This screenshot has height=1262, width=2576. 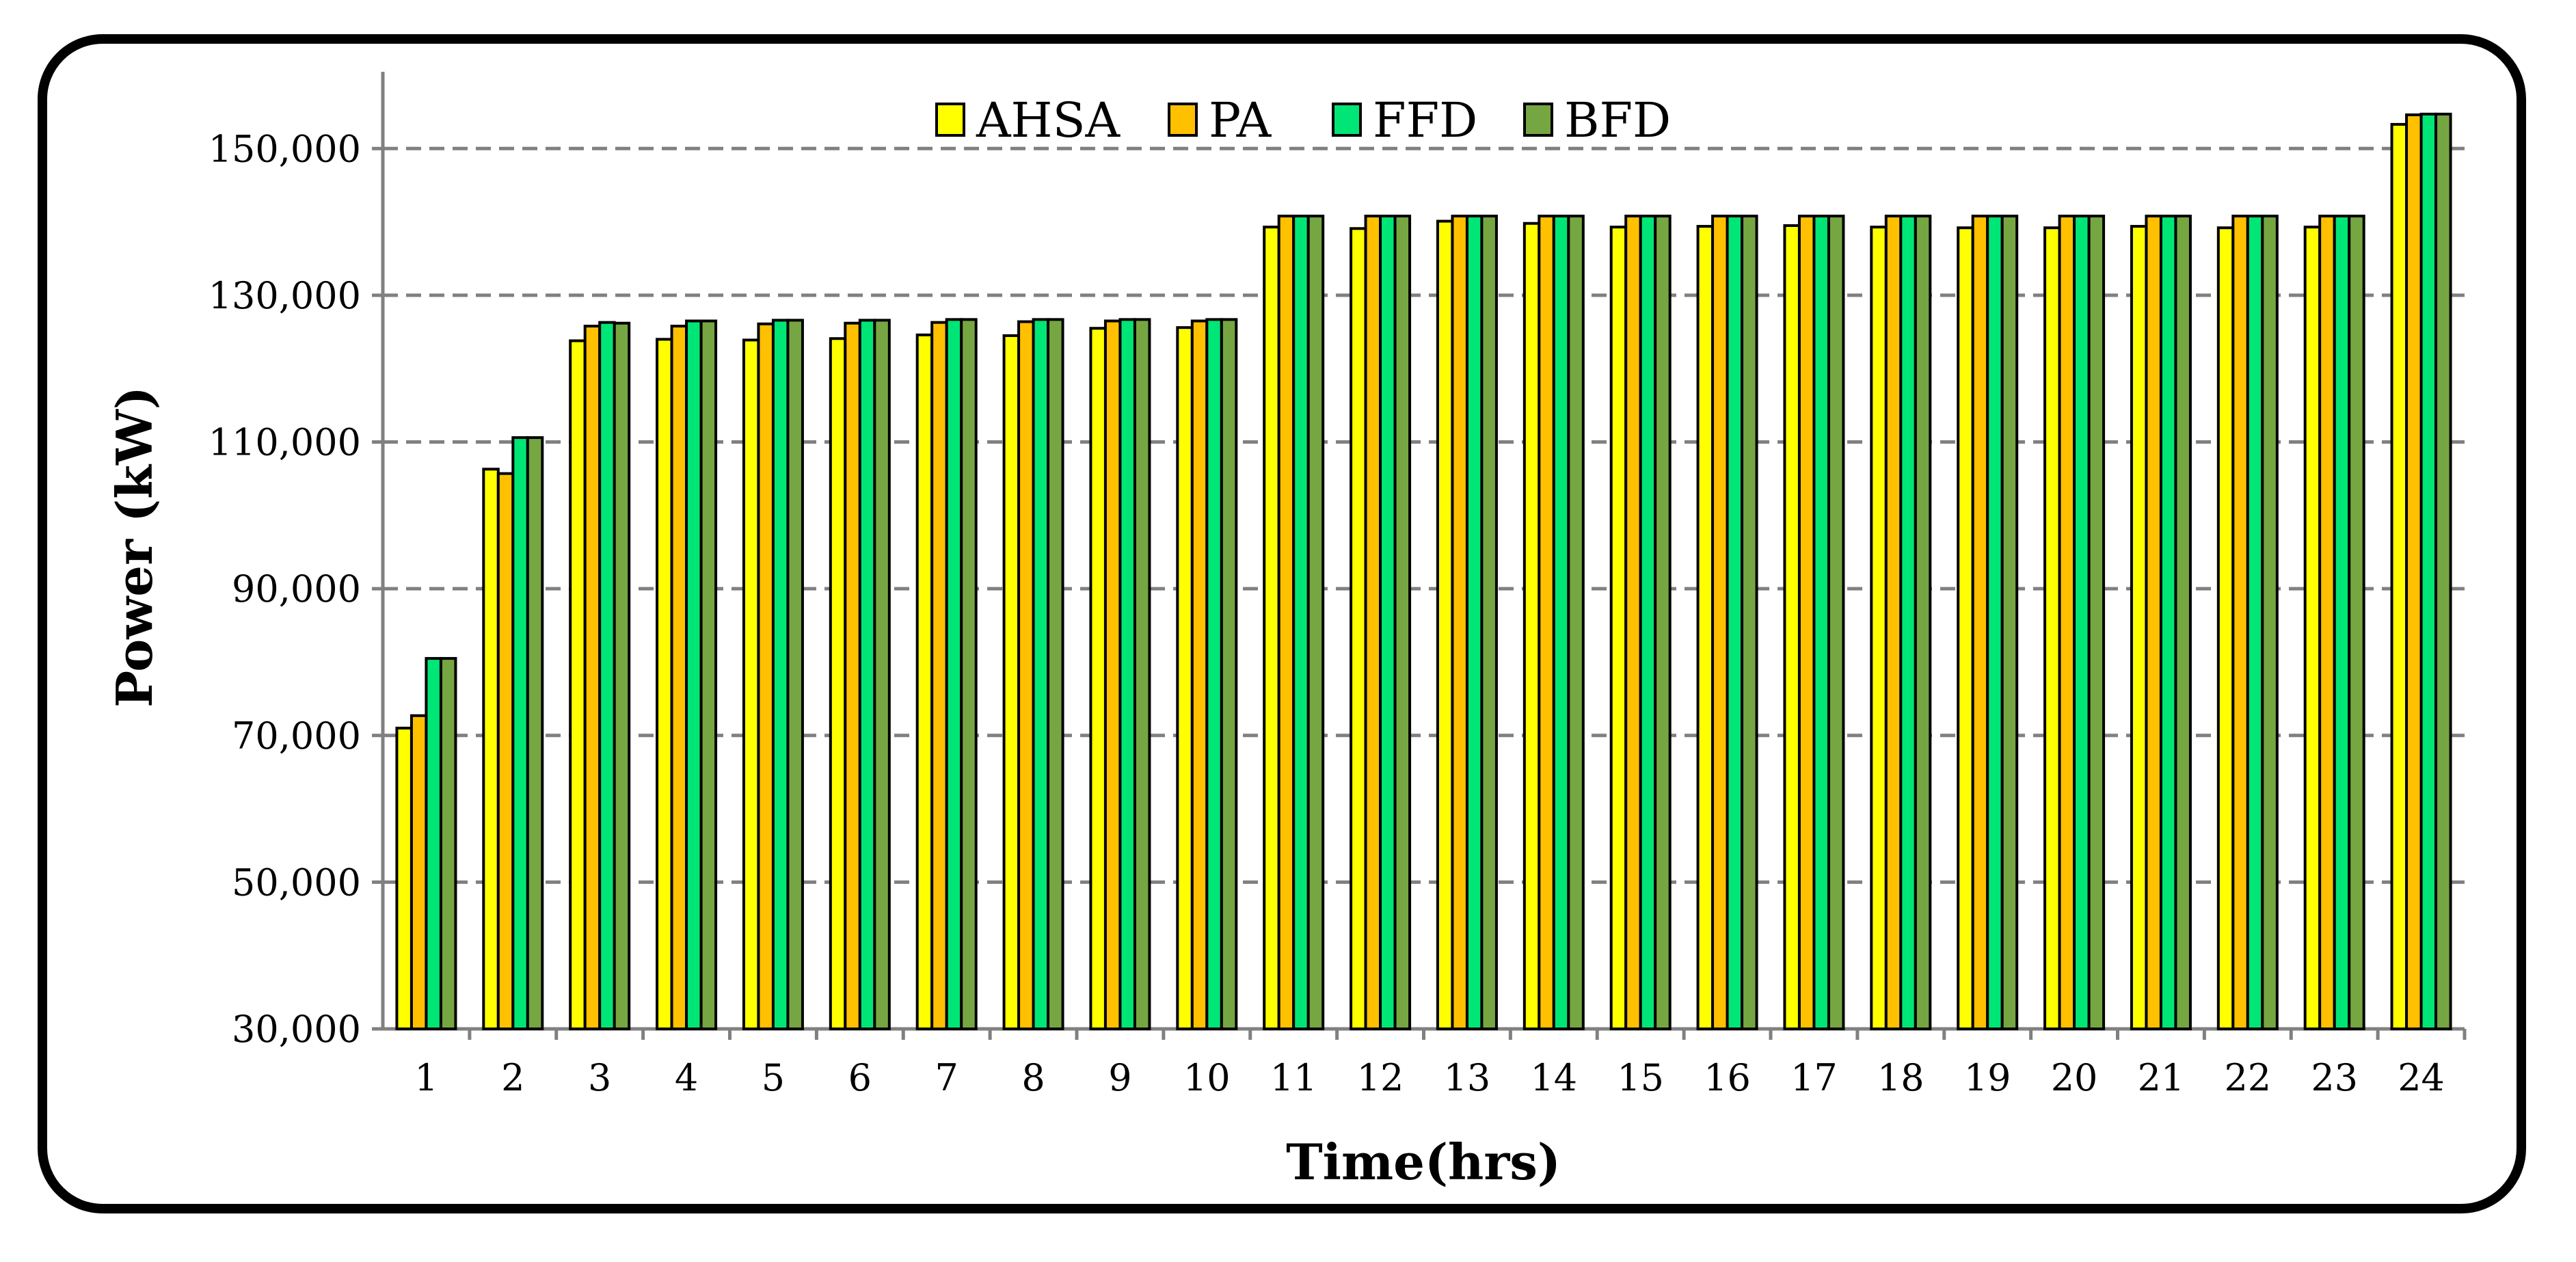 What do you see at coordinates (2161, 1077) in the screenshot?
I see `x-tick-label: 21` at bounding box center [2161, 1077].